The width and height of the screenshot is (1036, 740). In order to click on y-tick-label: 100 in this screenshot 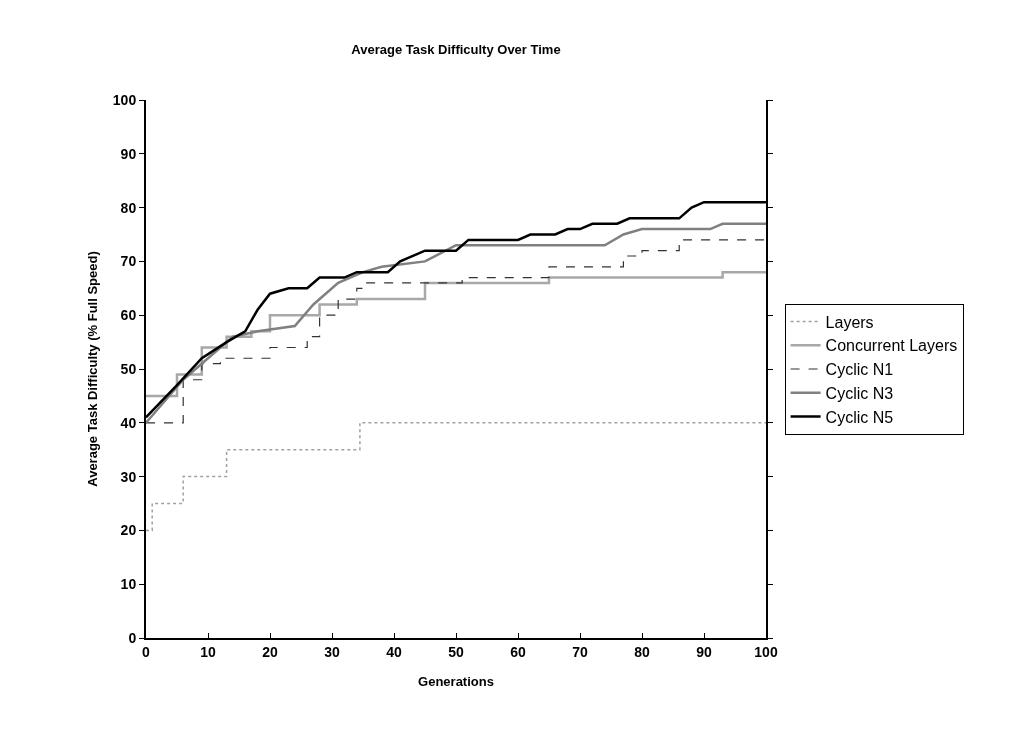, I will do `click(124, 99)`.